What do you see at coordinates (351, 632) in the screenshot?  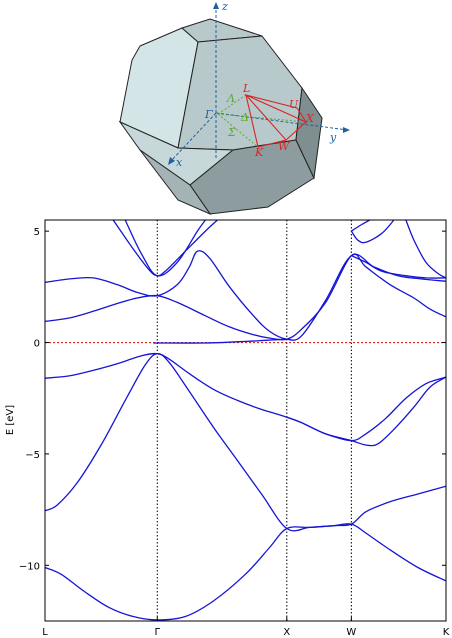 I see `x-tick-label: W` at bounding box center [351, 632].